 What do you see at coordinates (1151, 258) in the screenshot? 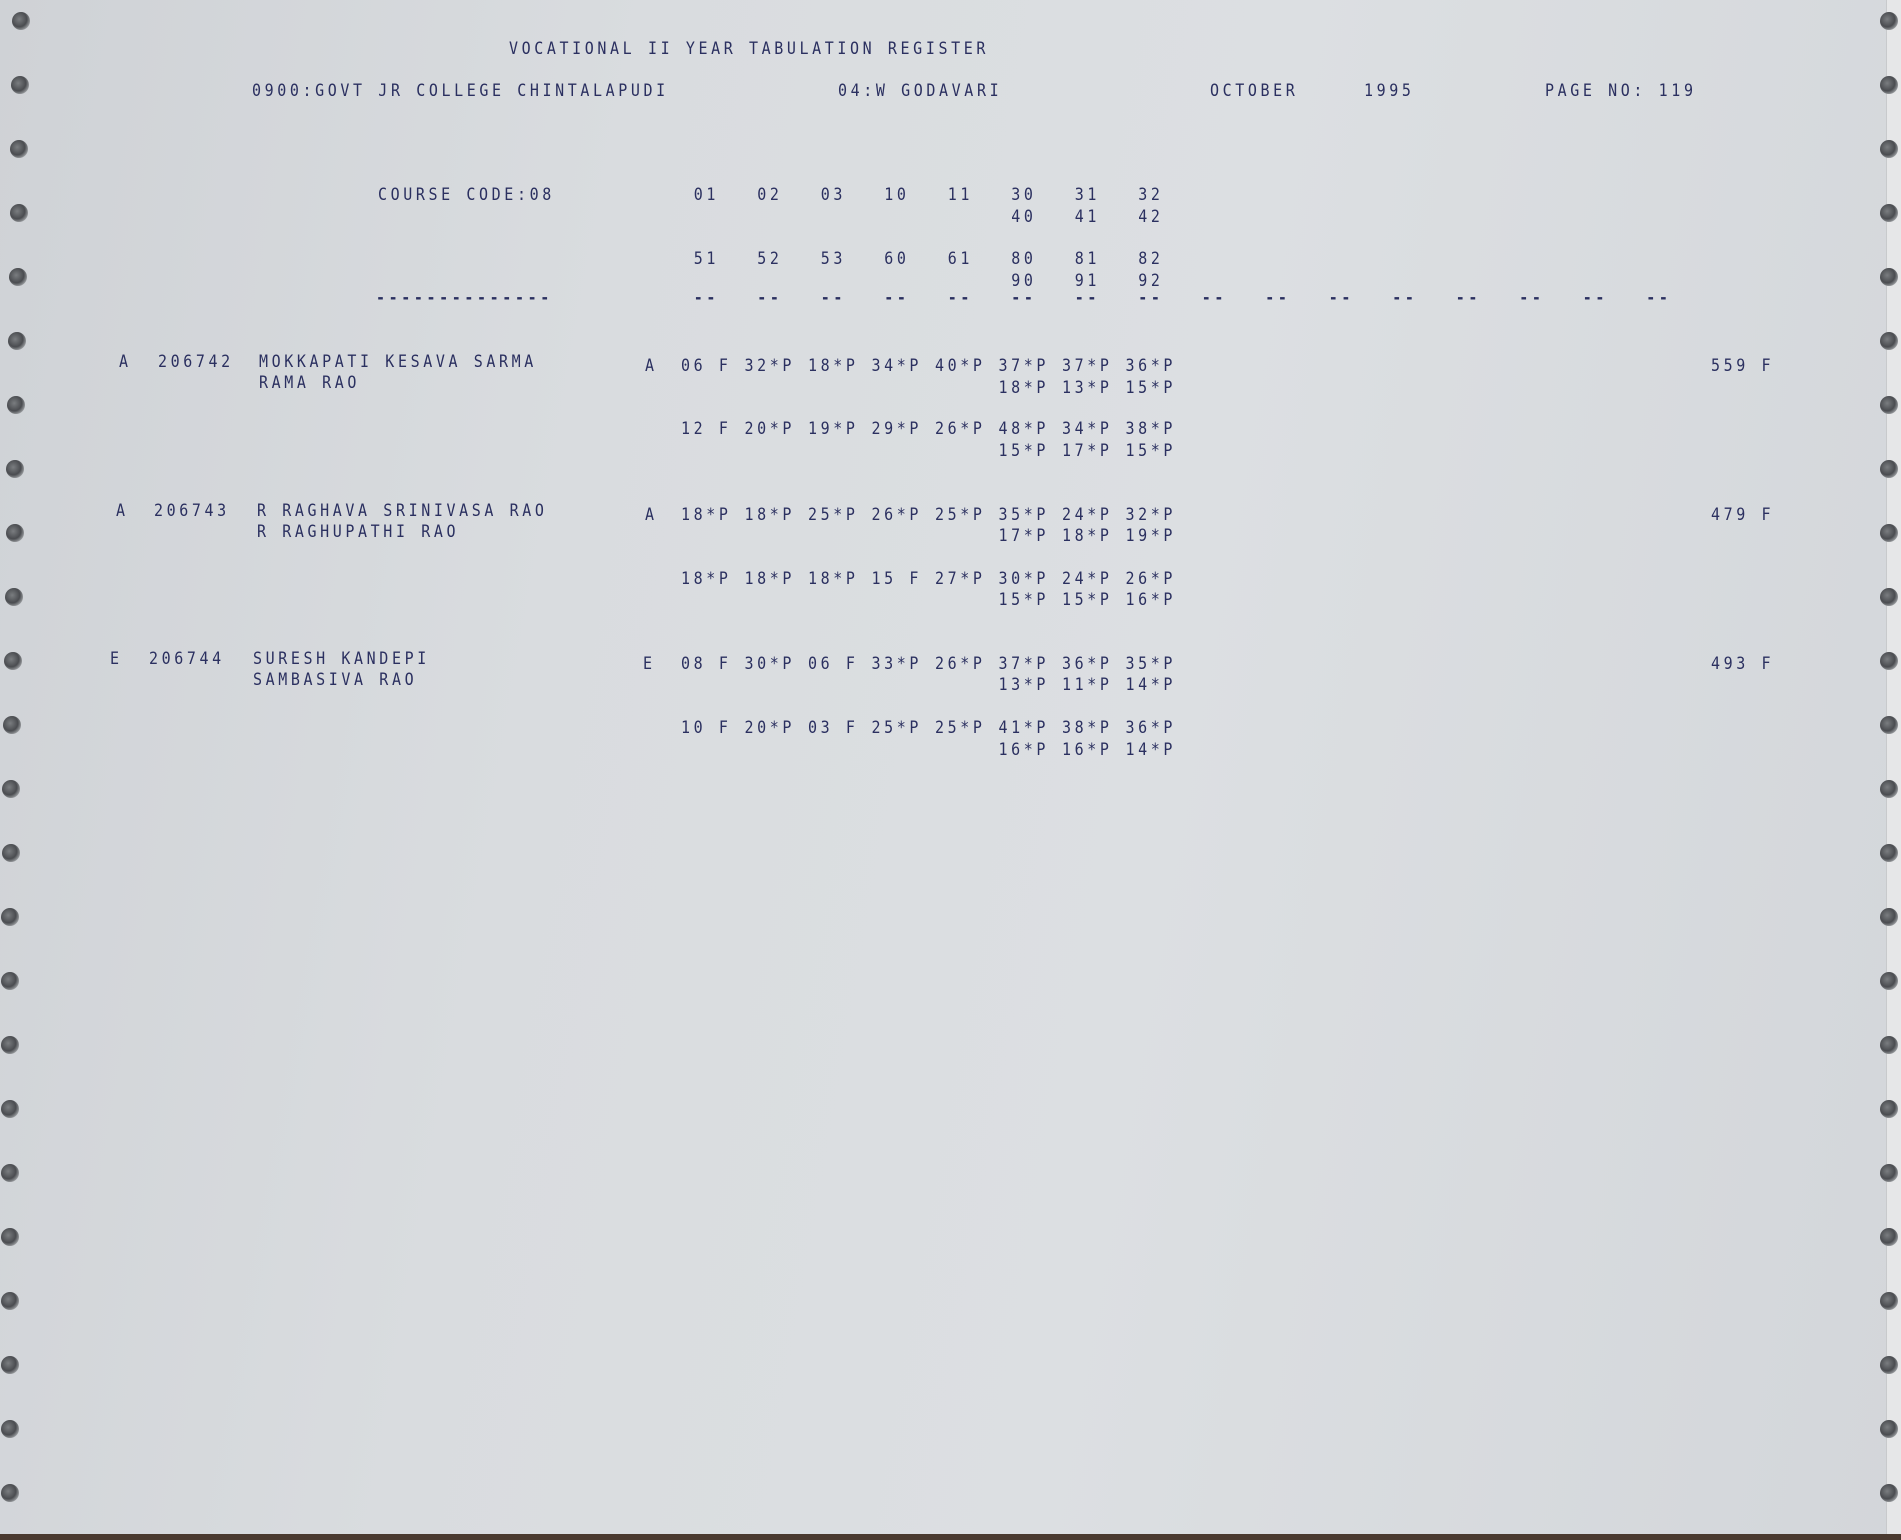
I see `subject-code: 82` at bounding box center [1151, 258].